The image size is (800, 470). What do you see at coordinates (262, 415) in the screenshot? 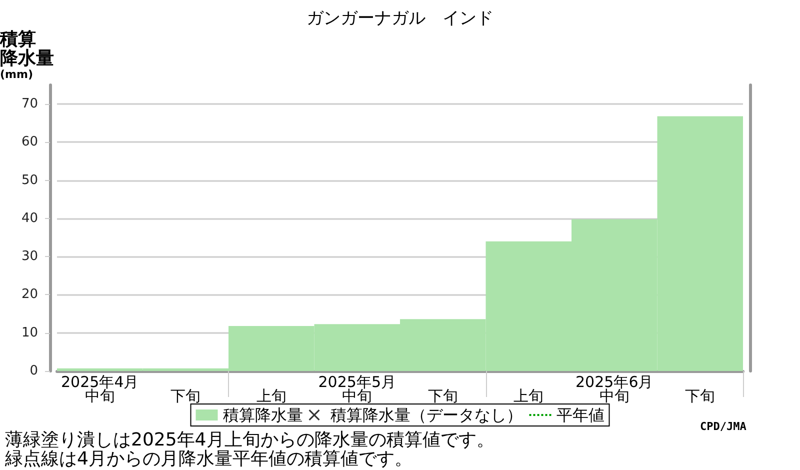
I see `legend-label: 積算降水量` at bounding box center [262, 415].